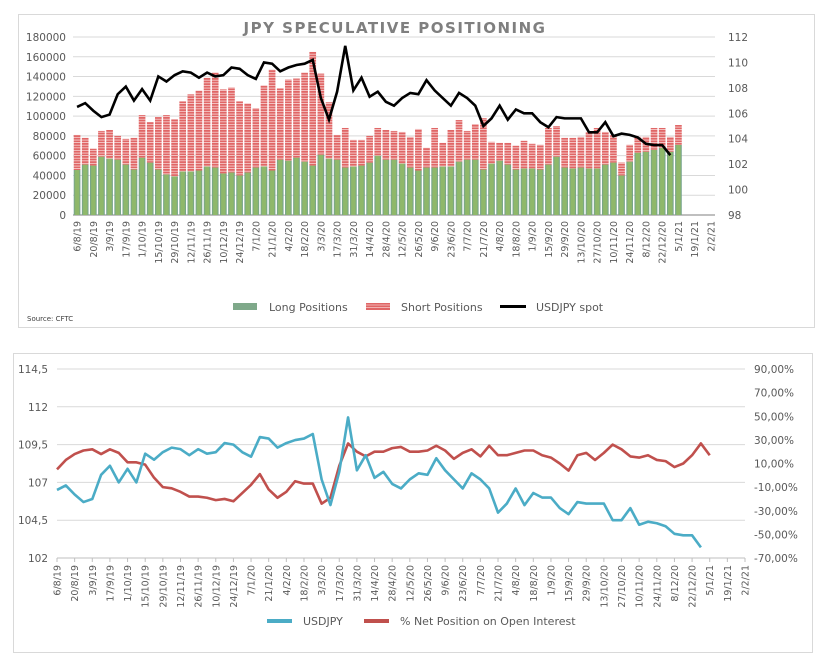  Describe the element at coordinates (33, 521) in the screenshot. I see `y-left-tick-label: 104,5` at that location.